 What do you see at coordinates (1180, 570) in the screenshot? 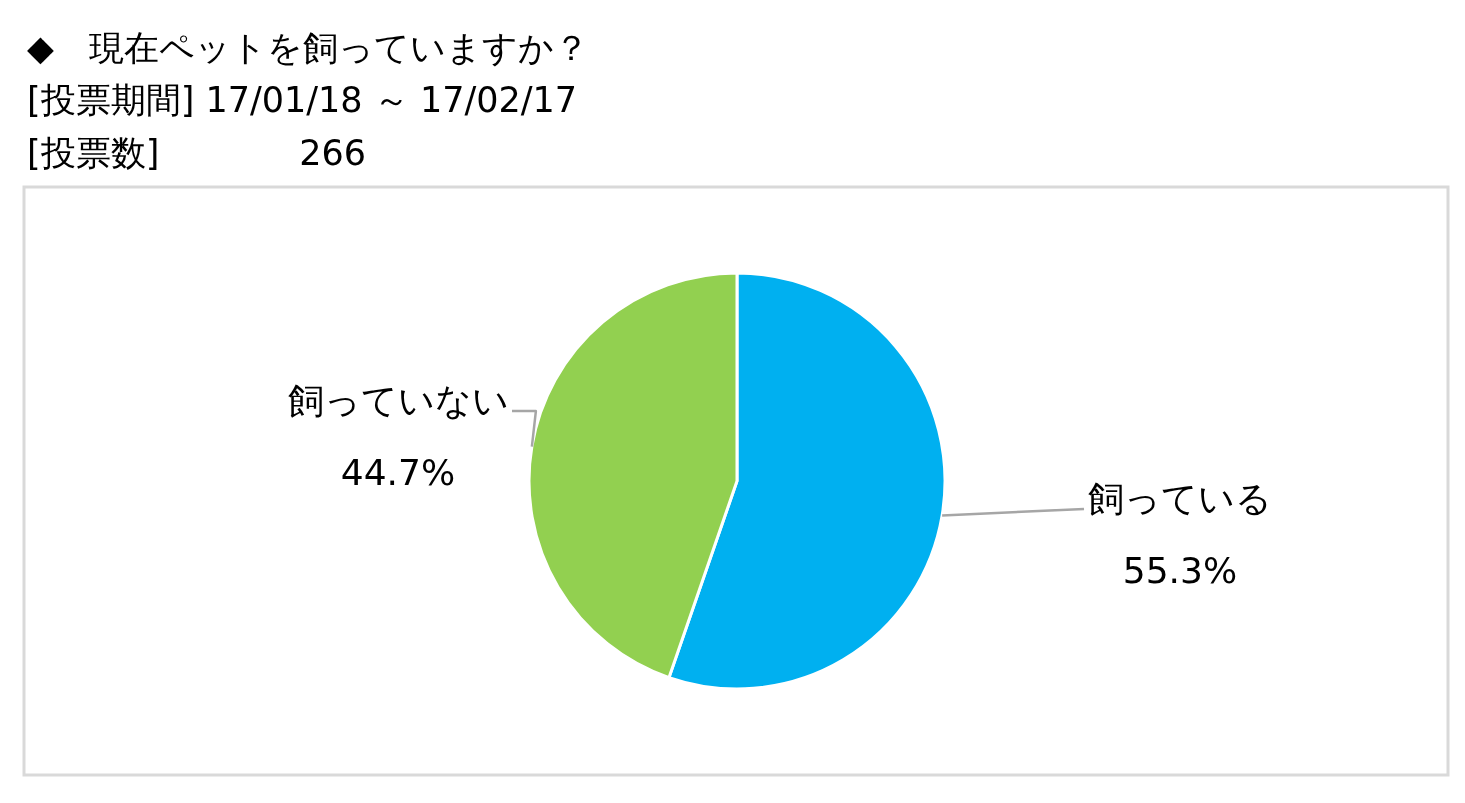
I see `data-label: 55.3%` at bounding box center [1180, 570].